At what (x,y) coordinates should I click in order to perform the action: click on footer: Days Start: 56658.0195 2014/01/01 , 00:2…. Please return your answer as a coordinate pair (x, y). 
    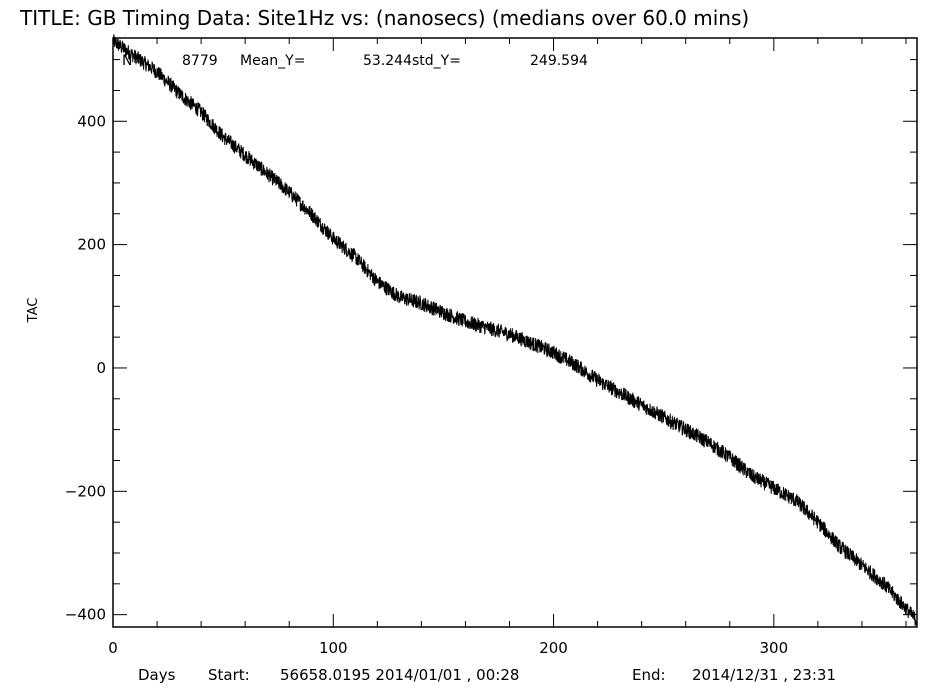
    Looking at the image, I should click on (487, 675).